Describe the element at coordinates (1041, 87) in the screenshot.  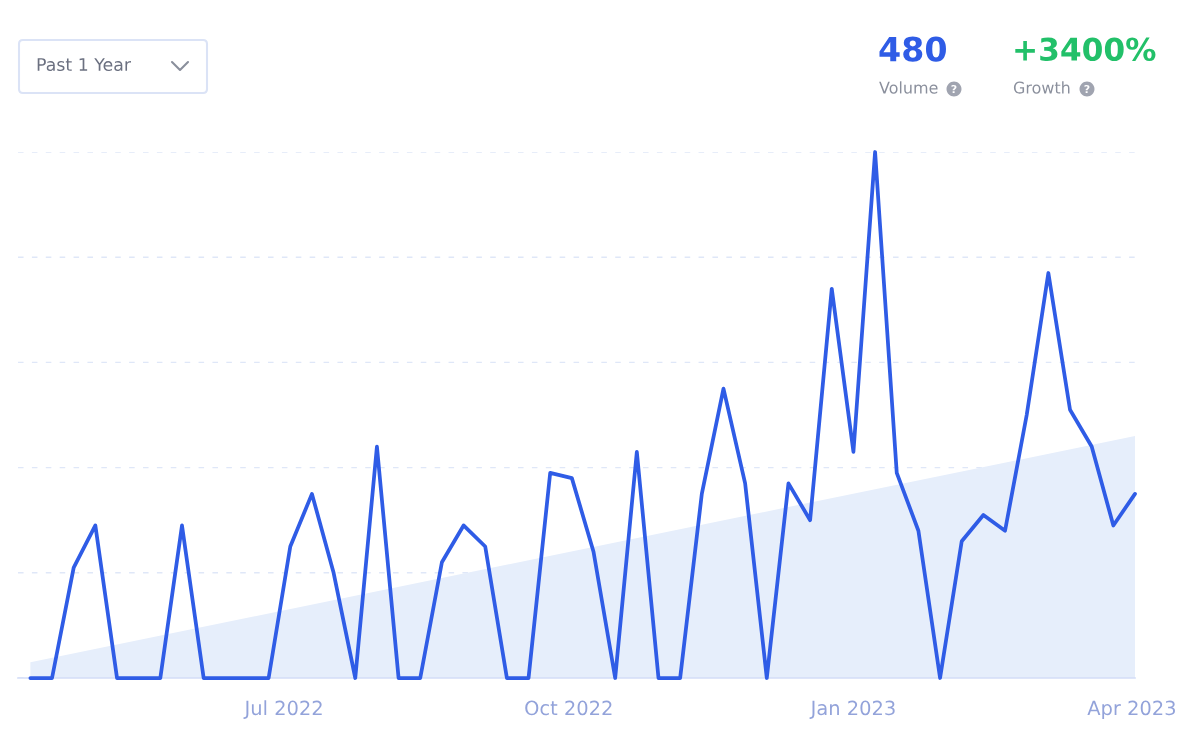
I see `text: Growth` at that location.